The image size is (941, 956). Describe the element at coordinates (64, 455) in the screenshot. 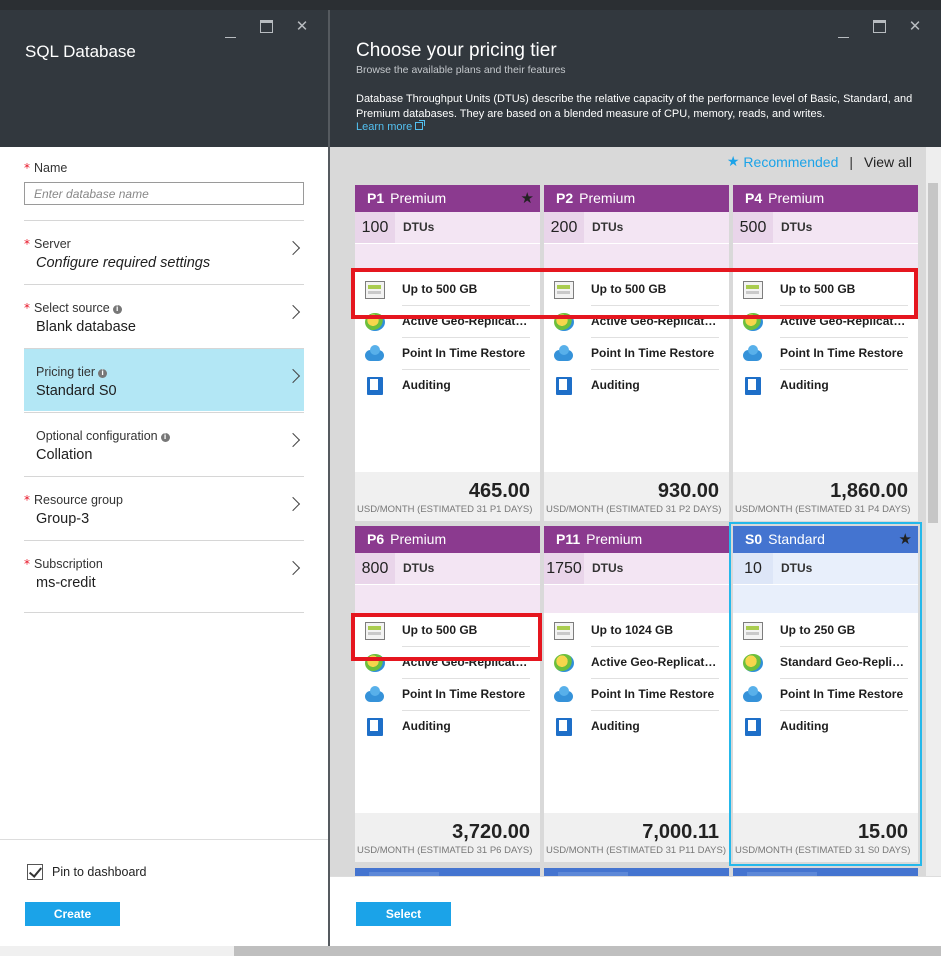

I see `row-value: Collation` at that location.